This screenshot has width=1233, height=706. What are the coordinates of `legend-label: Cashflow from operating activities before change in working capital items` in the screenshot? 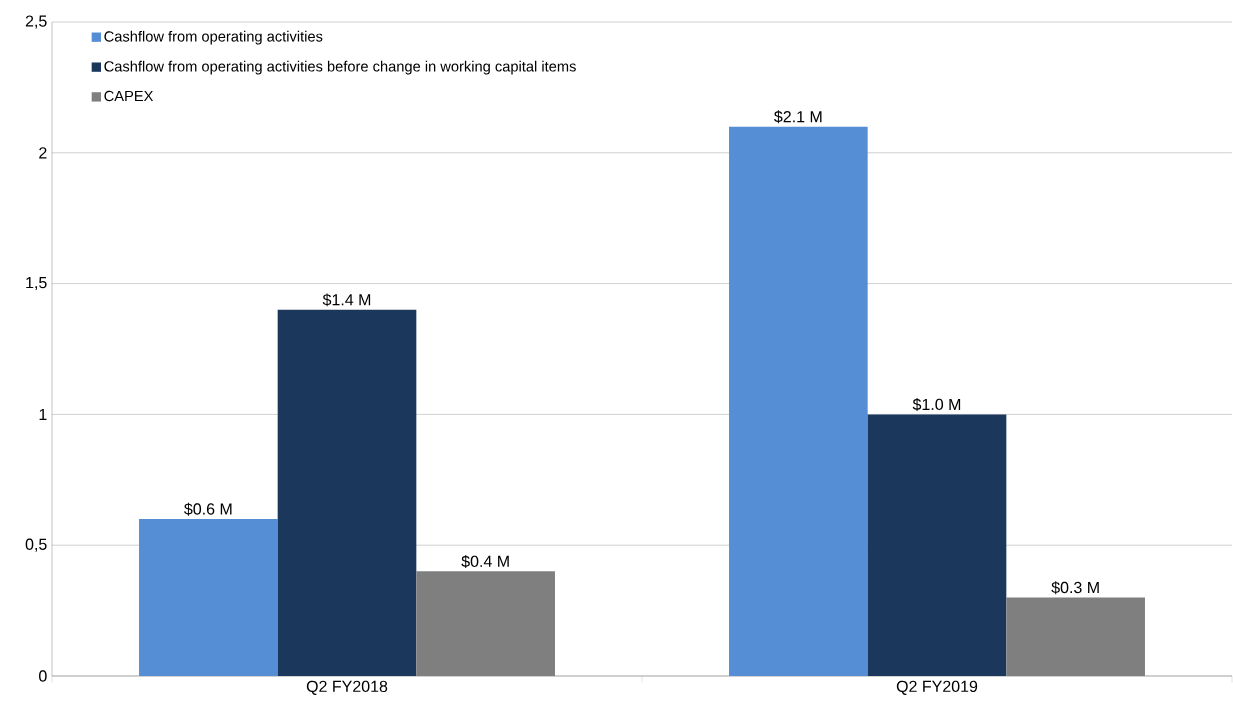 It's located at (340, 67).